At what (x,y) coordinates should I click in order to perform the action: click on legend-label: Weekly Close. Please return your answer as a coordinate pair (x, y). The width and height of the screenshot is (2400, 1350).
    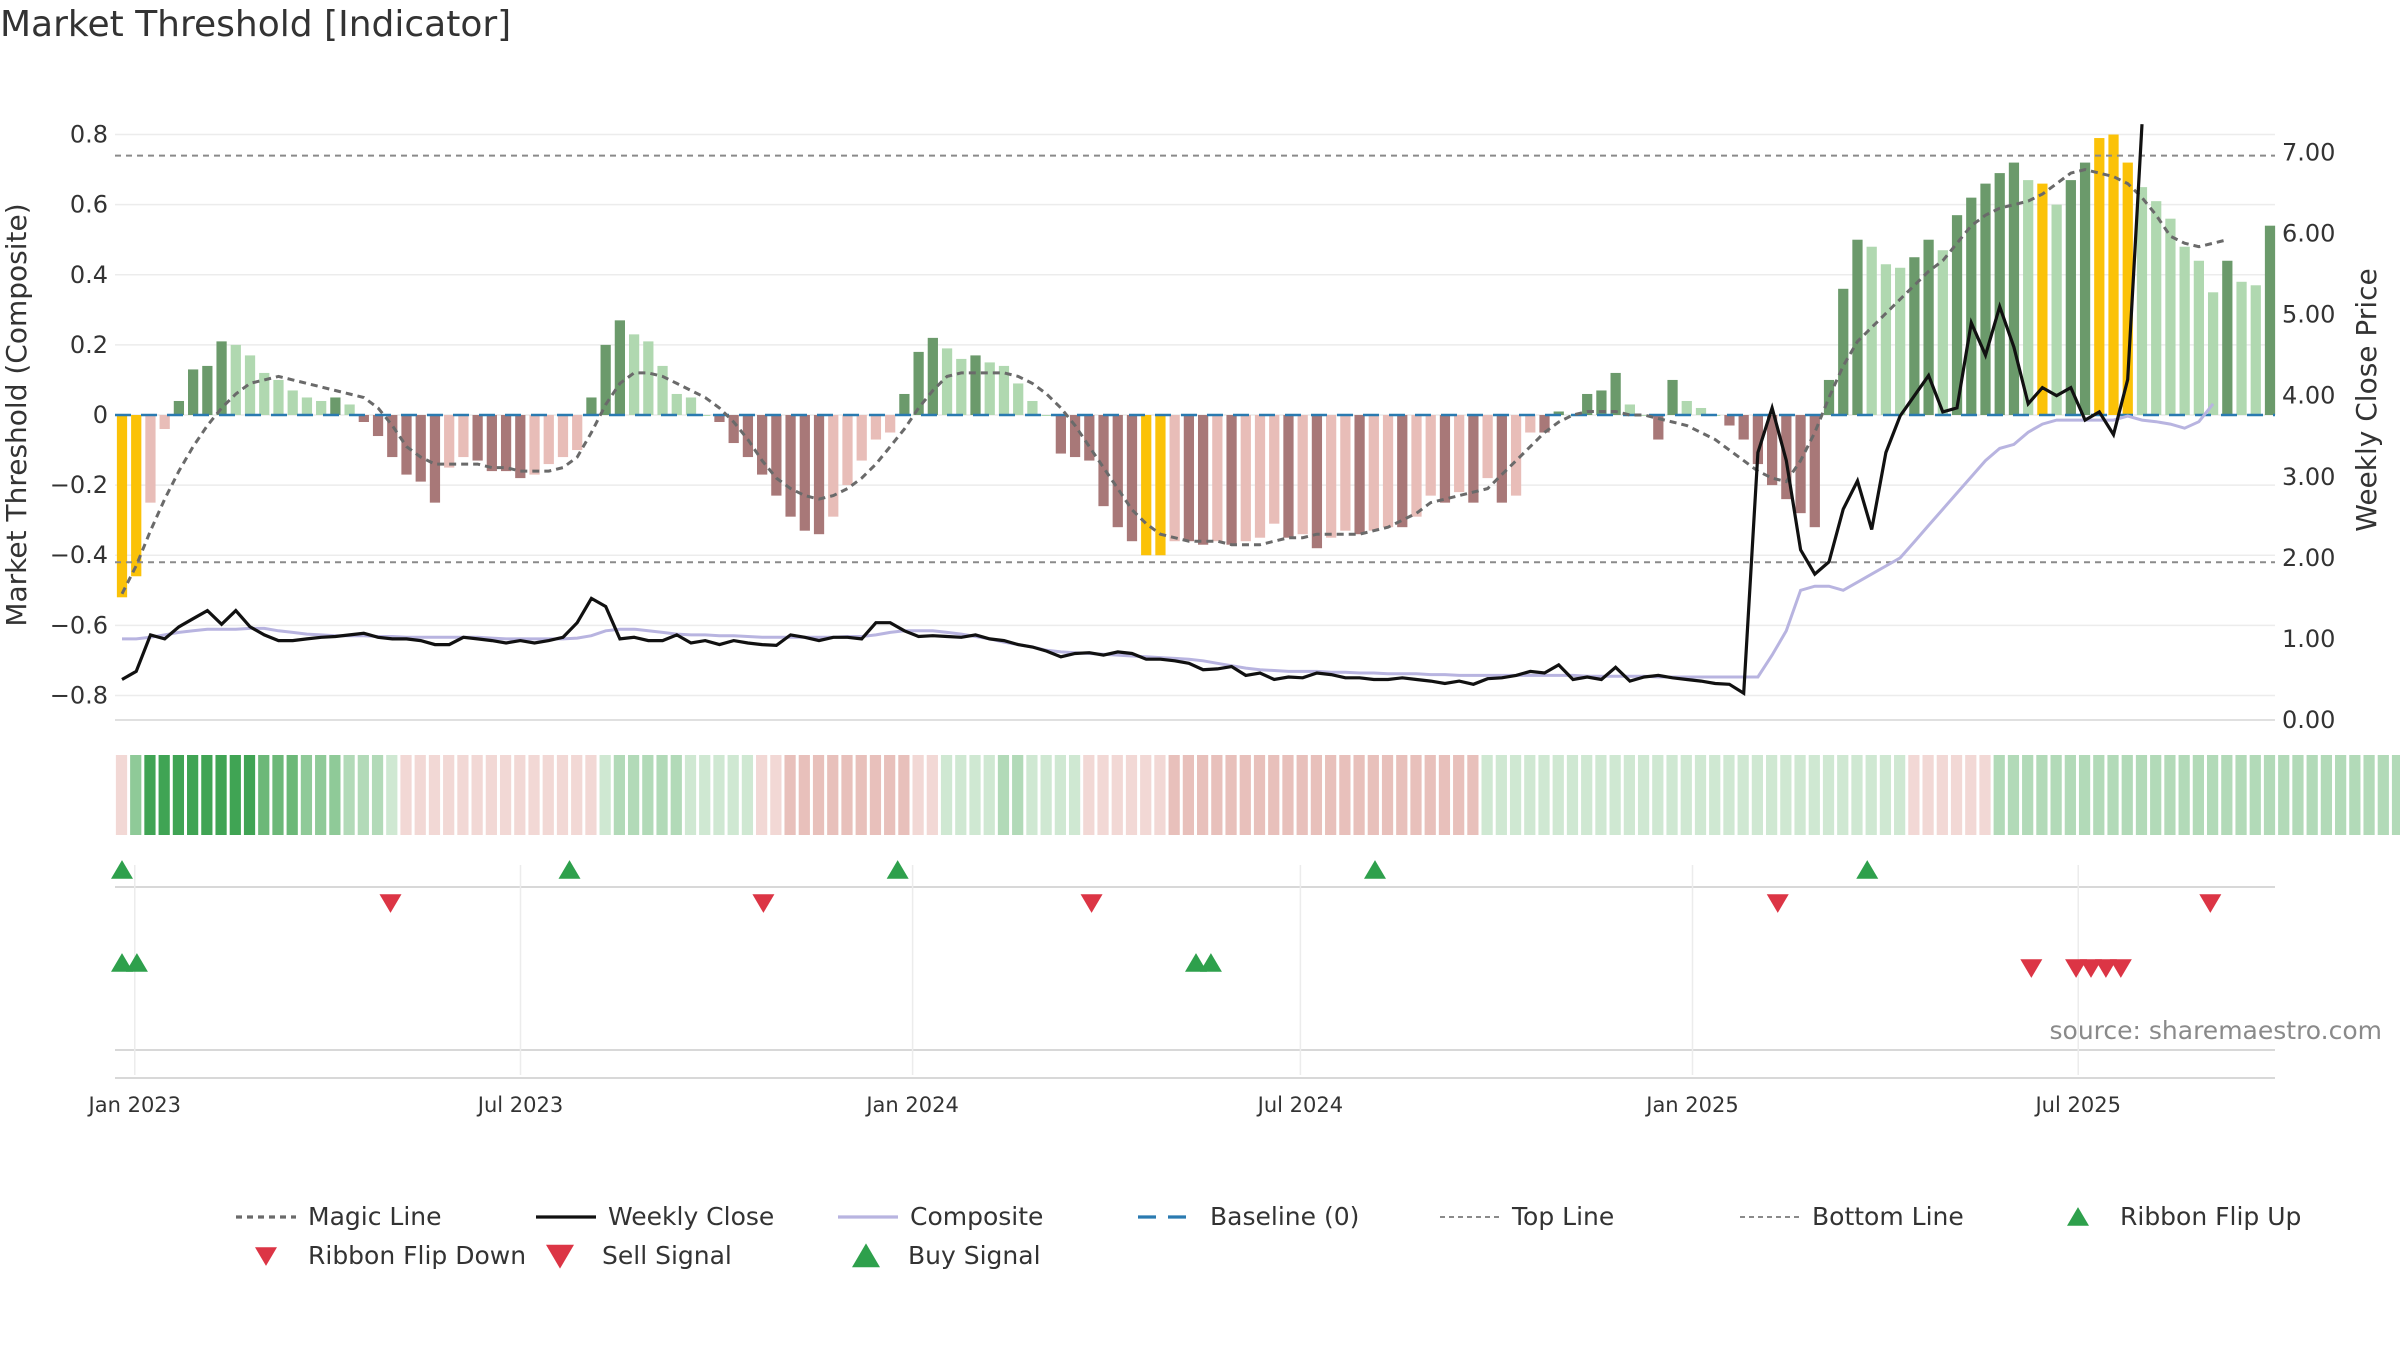
    Looking at the image, I should click on (691, 1216).